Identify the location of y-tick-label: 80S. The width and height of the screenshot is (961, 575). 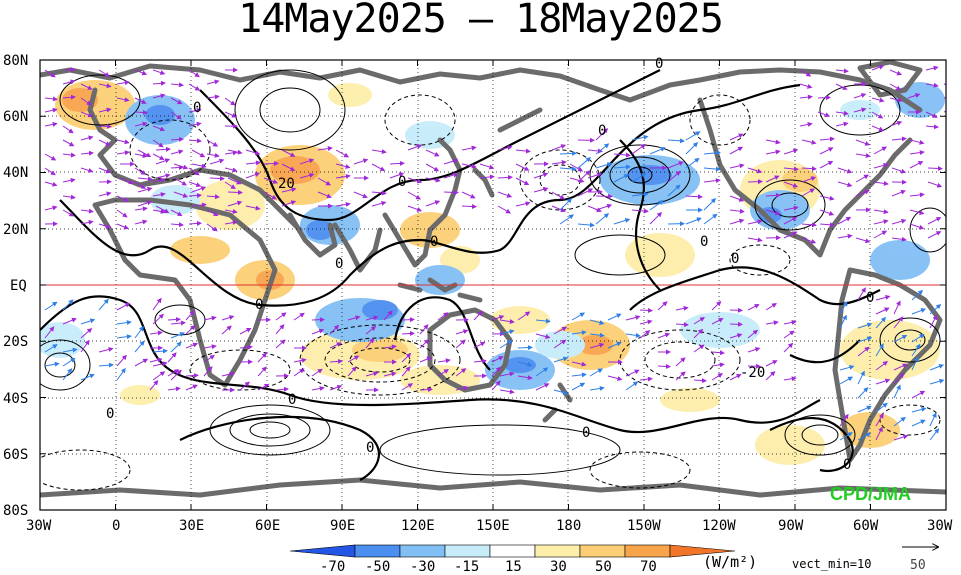
(15, 511).